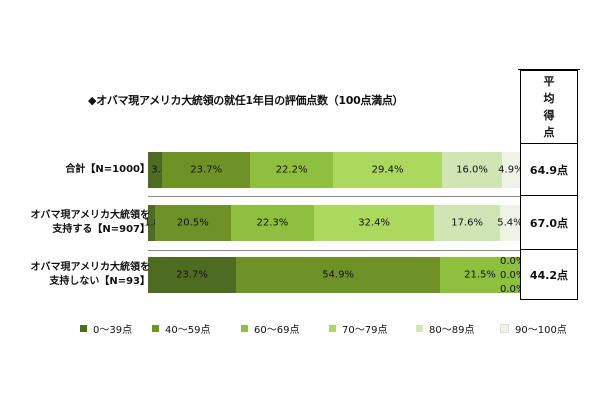  What do you see at coordinates (549, 98) in the screenshot?
I see `avg-header-char-2: 均` at bounding box center [549, 98].